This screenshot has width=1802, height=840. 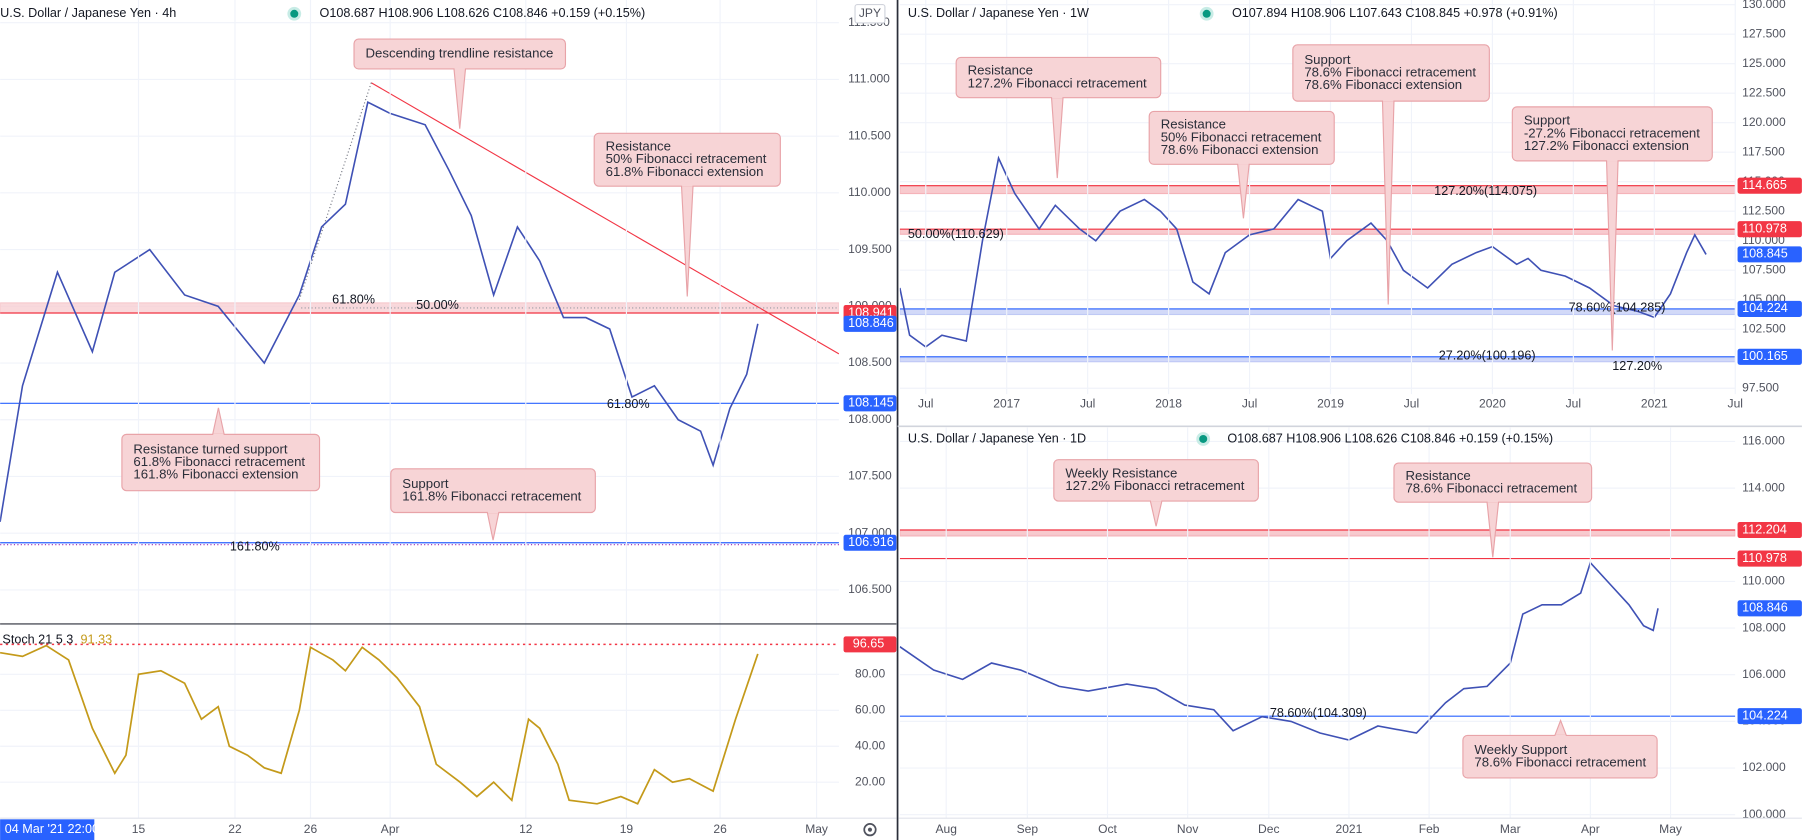 I want to click on crosshair-time-box, so click(x=47, y=829).